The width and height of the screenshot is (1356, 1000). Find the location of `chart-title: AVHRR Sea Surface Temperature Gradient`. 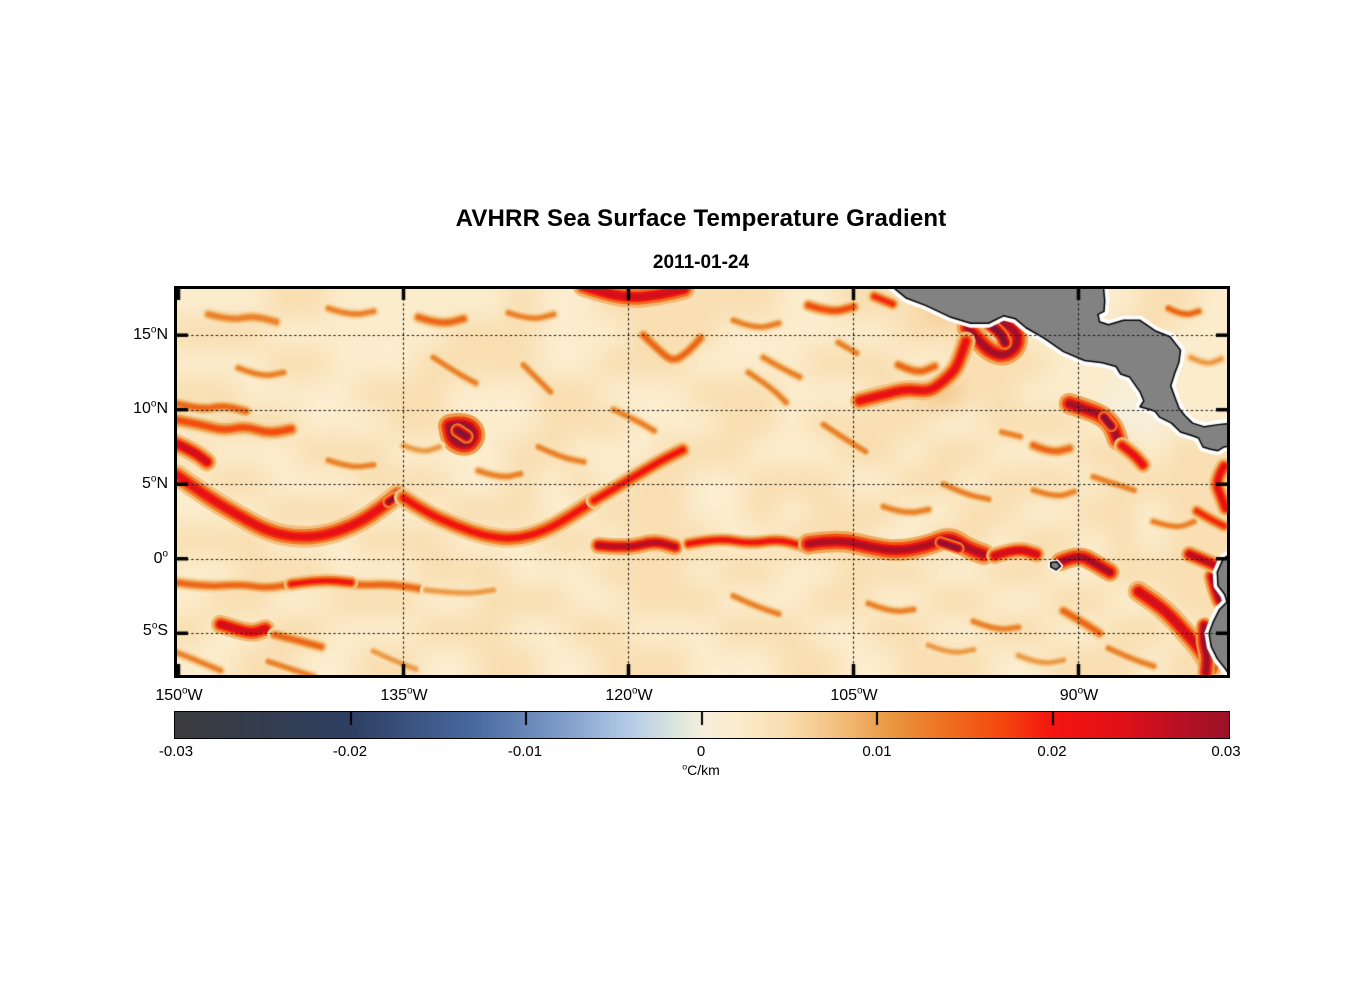

chart-title: AVHRR Sea Surface Temperature Gradient is located at coordinates (701, 218).